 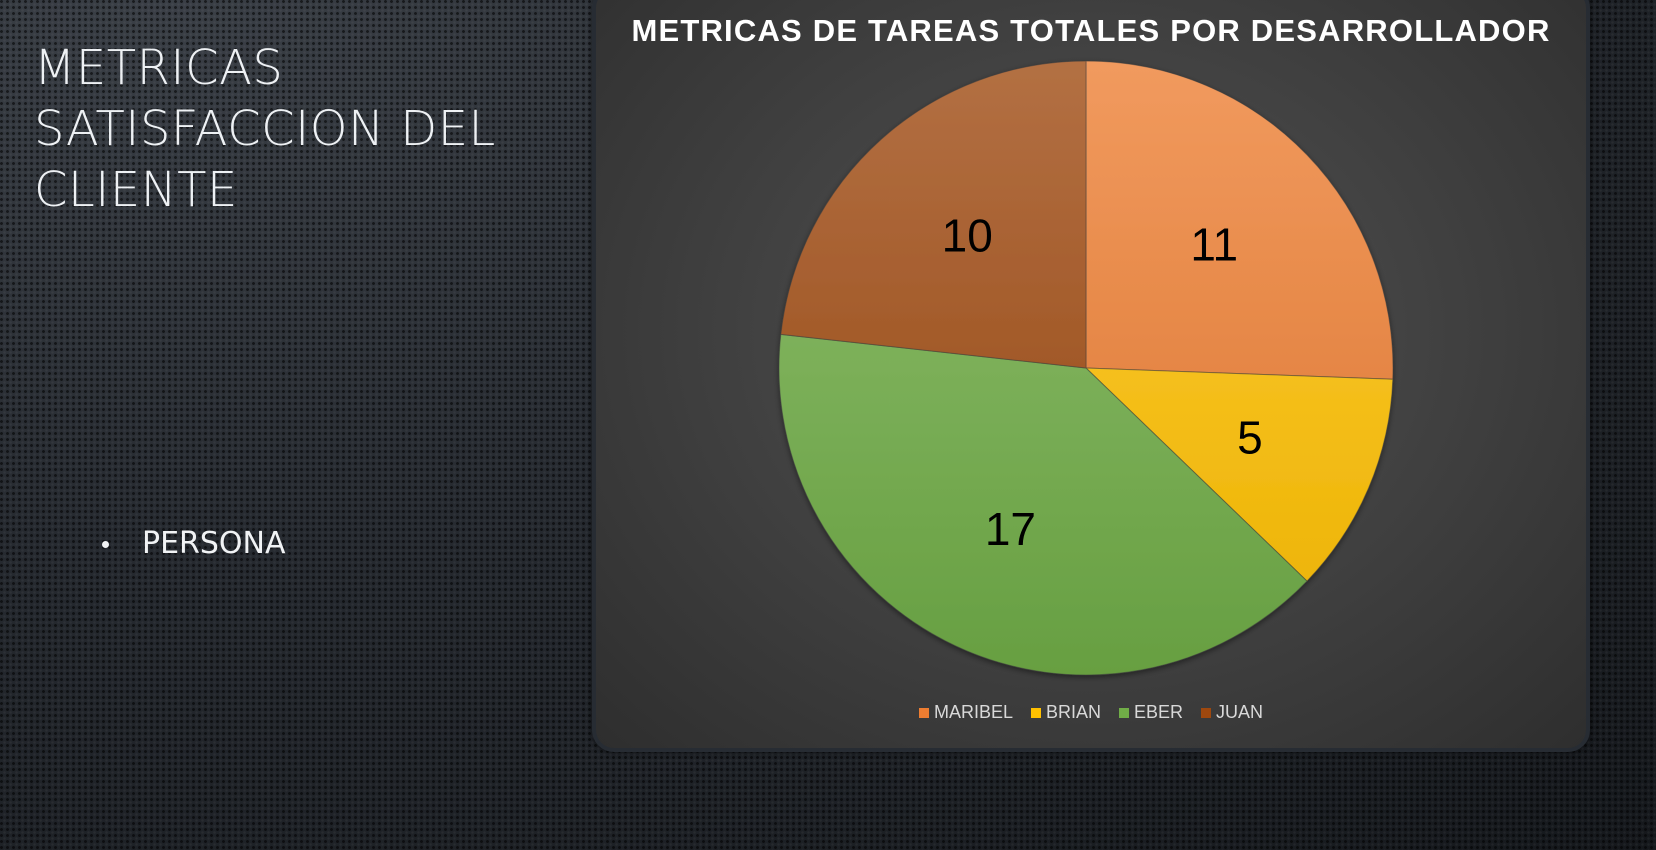 What do you see at coordinates (967, 235) in the screenshot?
I see `data-label-juan: 10` at bounding box center [967, 235].